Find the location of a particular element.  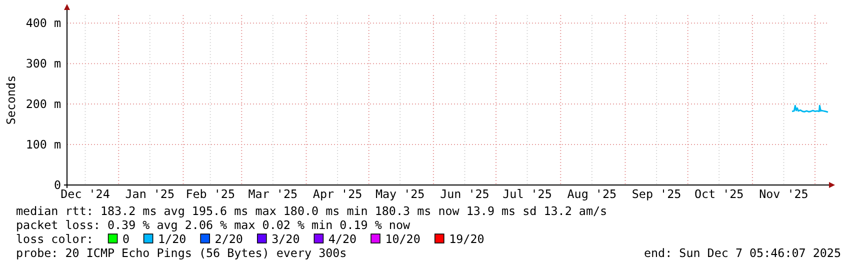

y-tick-label: 400 m is located at coordinates (43, 23).